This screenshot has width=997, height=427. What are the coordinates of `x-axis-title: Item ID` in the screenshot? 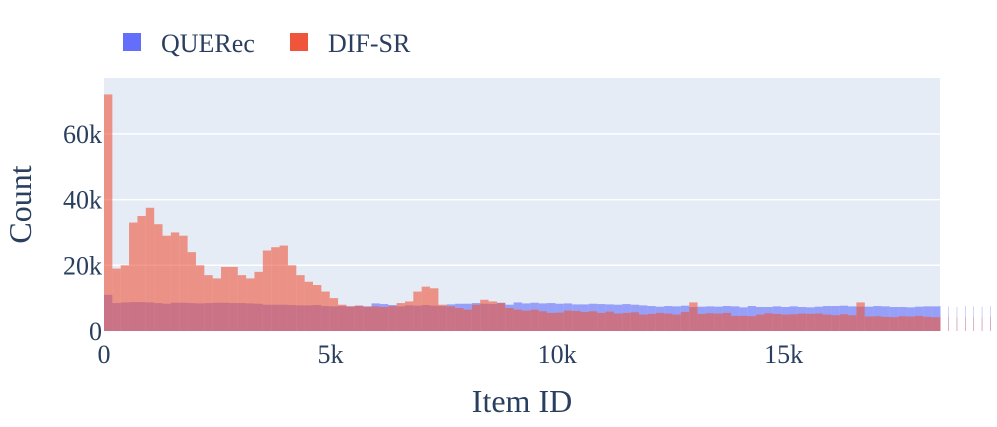 It's located at (522, 401).